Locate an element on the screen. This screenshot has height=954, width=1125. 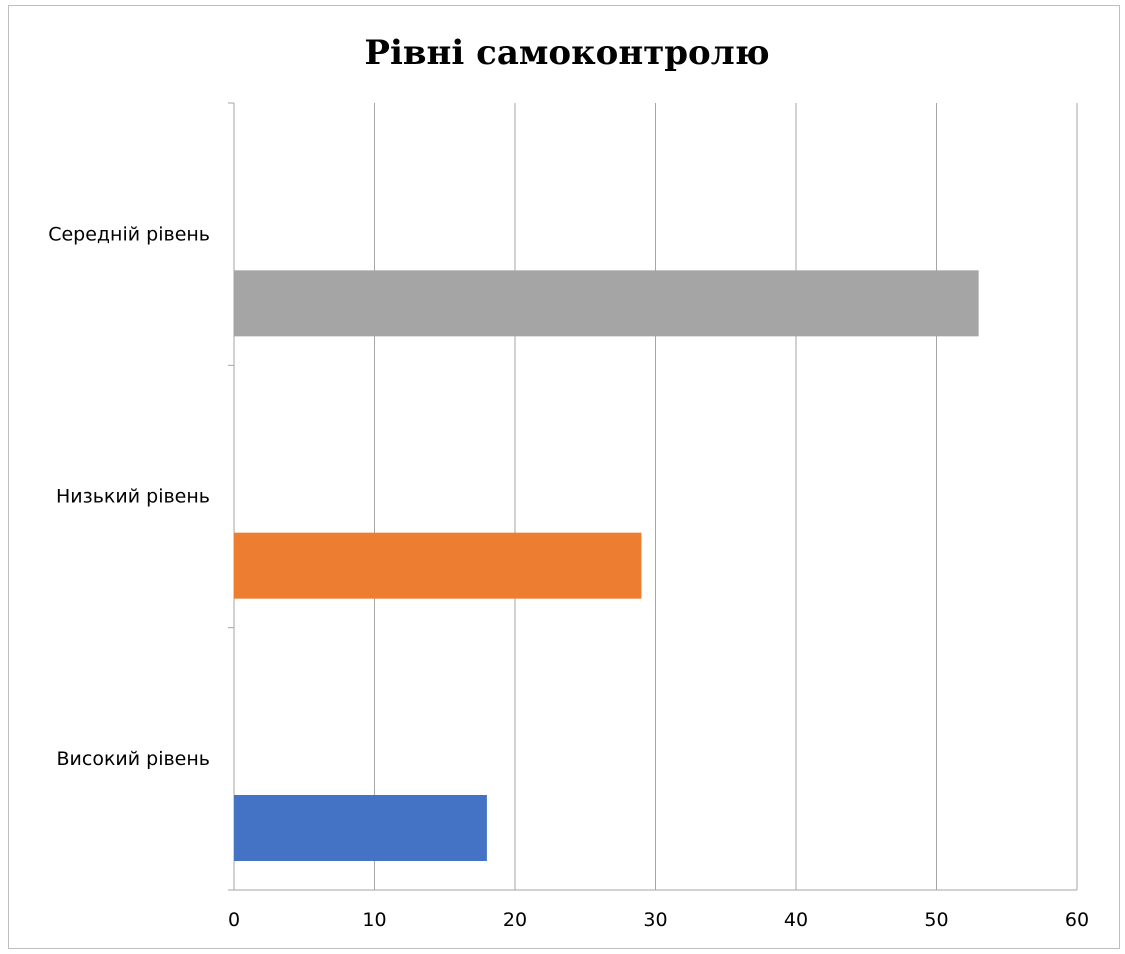
x-tick-label-20: 20 is located at coordinates (515, 920).